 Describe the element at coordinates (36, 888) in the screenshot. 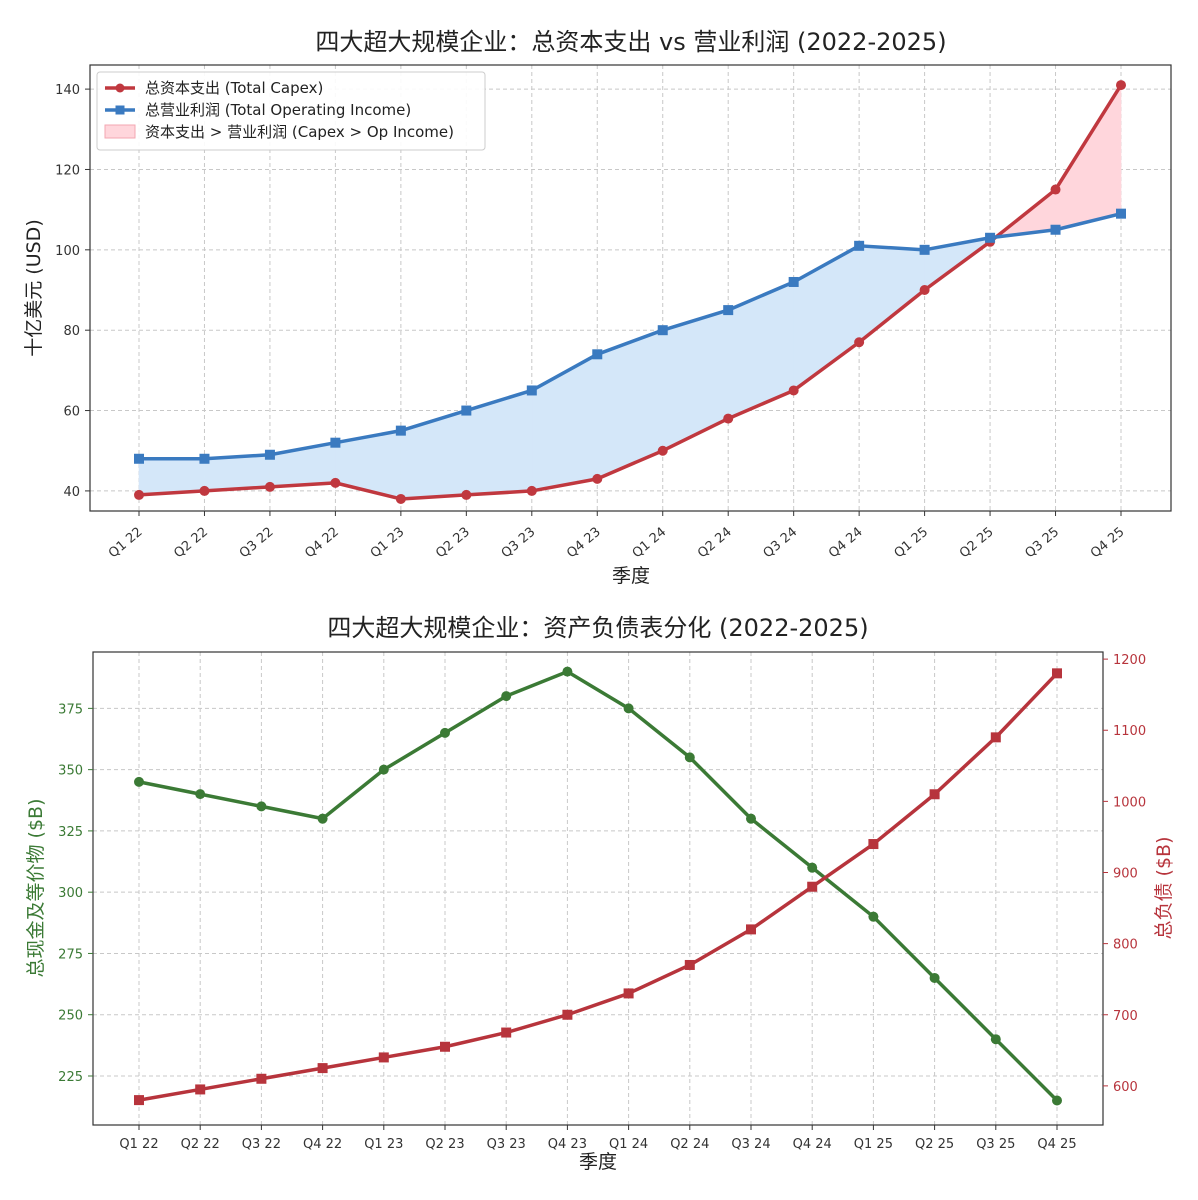

I see `left-y-axis-label: 总现金及等价物 ($B)` at that location.